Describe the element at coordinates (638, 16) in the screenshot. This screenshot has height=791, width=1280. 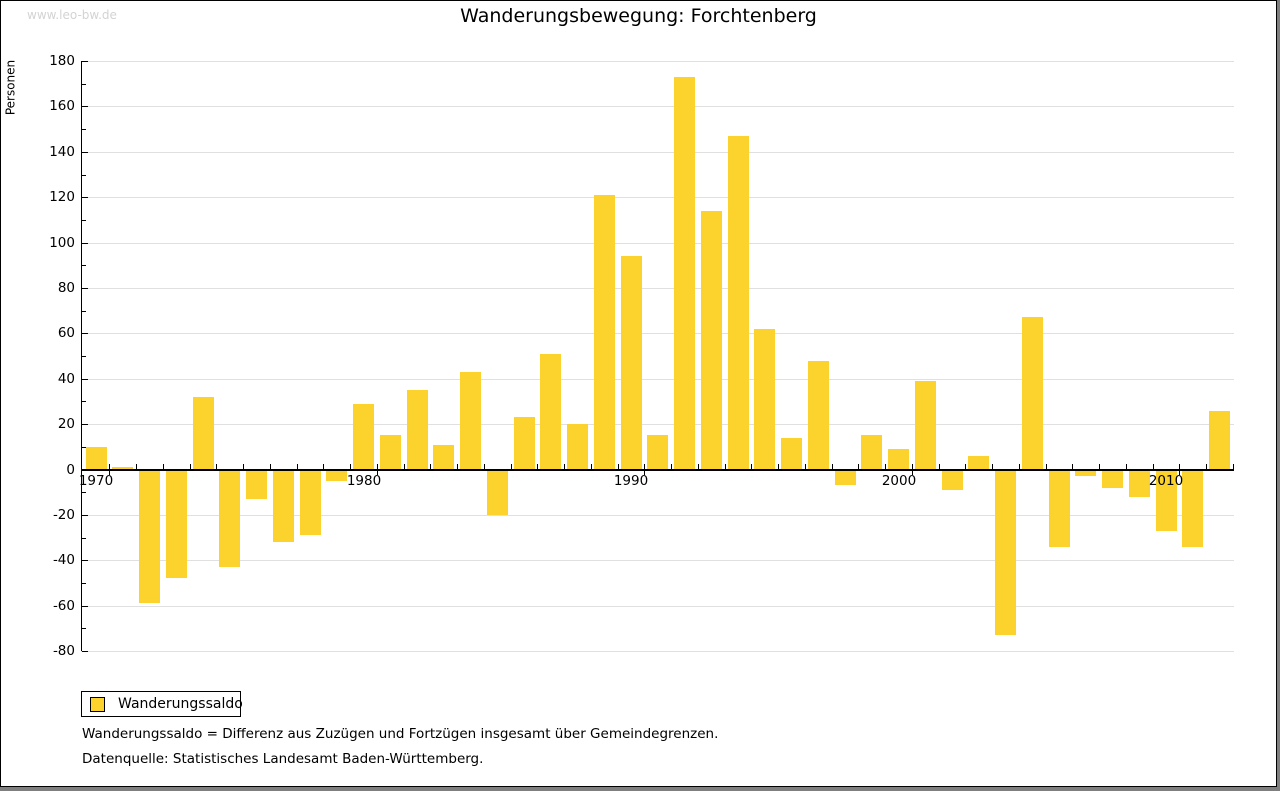
I see `chart-title: Wanderungsbewegung: Forchtenberg` at that location.